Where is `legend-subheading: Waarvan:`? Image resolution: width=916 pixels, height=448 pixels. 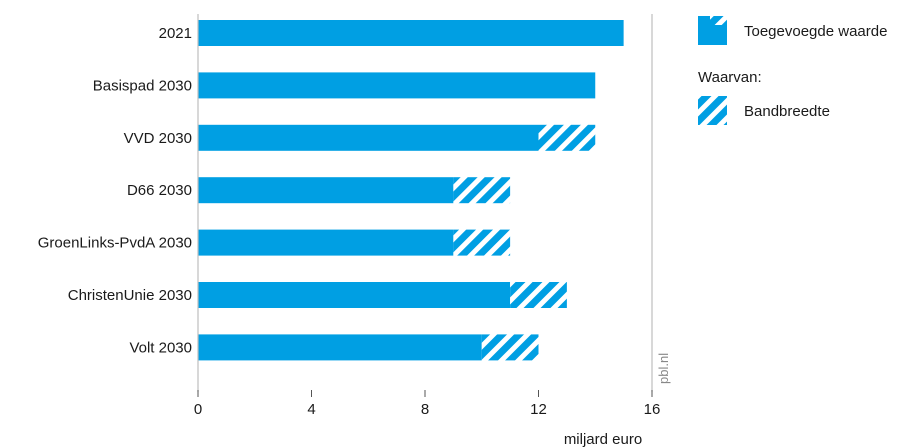 legend-subheading: Waarvan: is located at coordinates (730, 77).